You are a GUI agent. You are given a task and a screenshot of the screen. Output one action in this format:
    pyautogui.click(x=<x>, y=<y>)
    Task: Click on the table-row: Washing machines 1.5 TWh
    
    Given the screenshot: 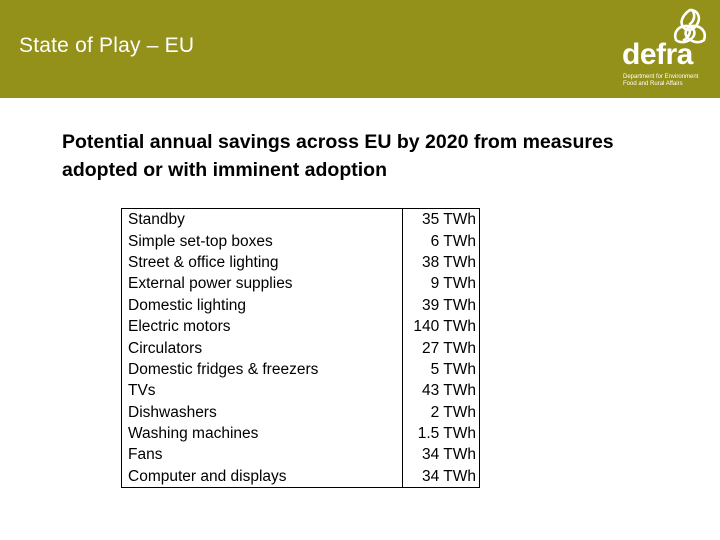 What is the action you would take?
    pyautogui.click(x=300, y=433)
    